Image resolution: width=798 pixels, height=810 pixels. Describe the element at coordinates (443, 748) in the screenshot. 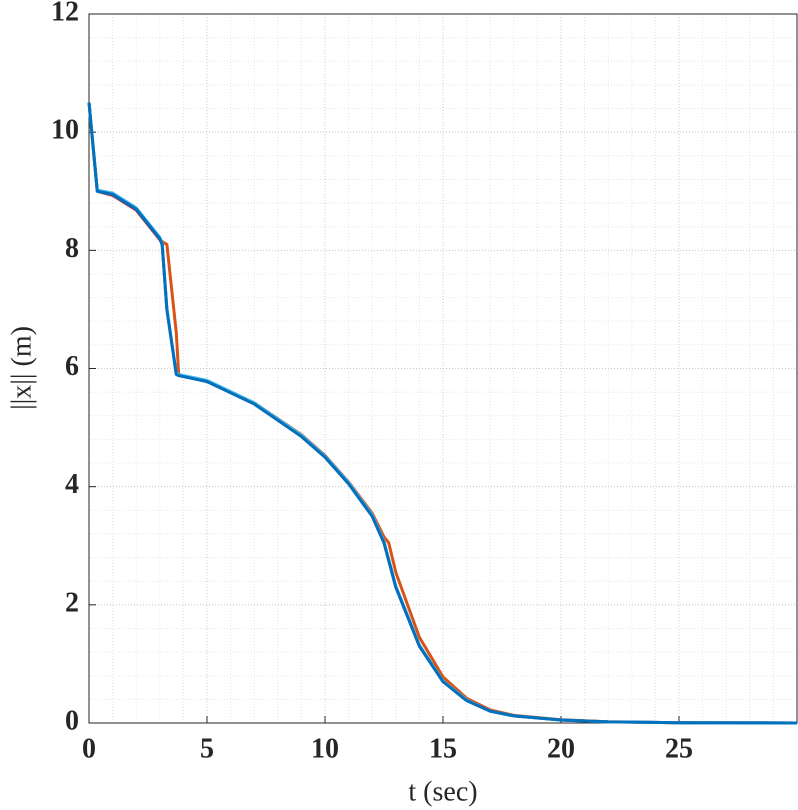

I see `x-tick-label: 15` at that location.